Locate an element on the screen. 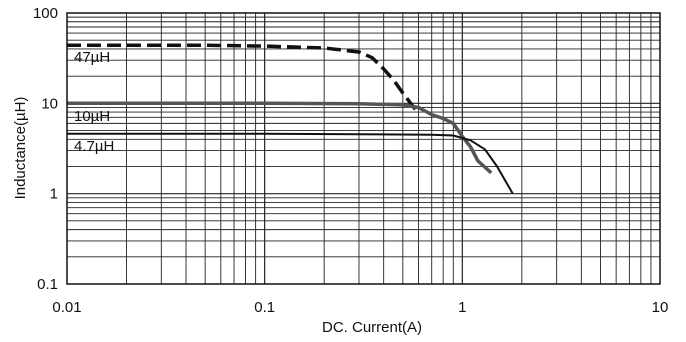 The width and height of the screenshot is (686, 342). x-tick-label: 1 is located at coordinates (462, 307).